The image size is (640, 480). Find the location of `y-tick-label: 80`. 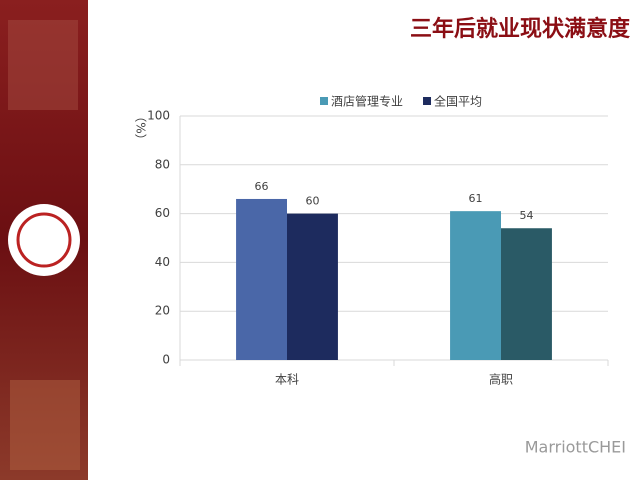

y-tick-label: 80 is located at coordinates (162, 164).